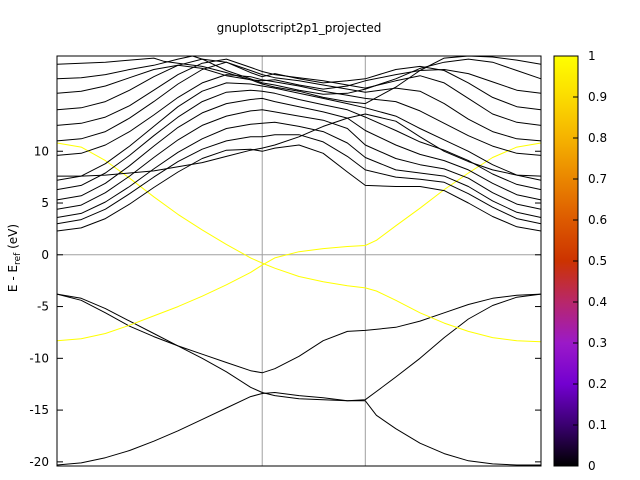 This screenshot has height=480, width=640. Describe the element at coordinates (39, 410) in the screenshot. I see `y-tick-label: -15` at that location.